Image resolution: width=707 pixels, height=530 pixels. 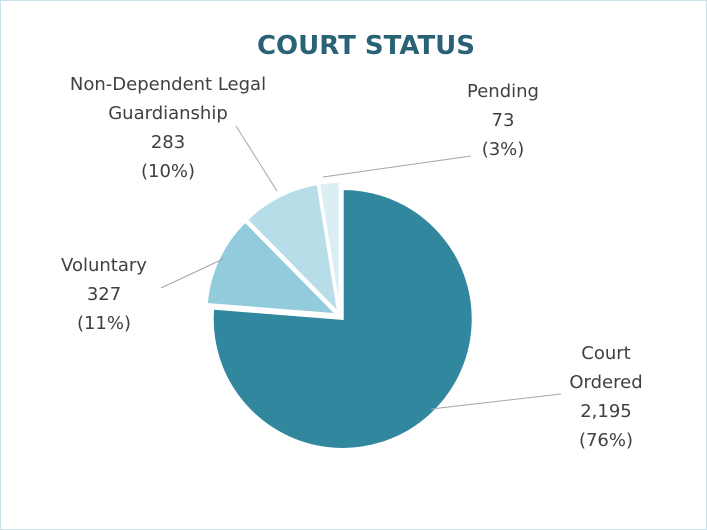 What do you see at coordinates (605, 397) in the screenshot?
I see `slice-label: Court Ordered 2,195 (76%)` at bounding box center [605, 397].